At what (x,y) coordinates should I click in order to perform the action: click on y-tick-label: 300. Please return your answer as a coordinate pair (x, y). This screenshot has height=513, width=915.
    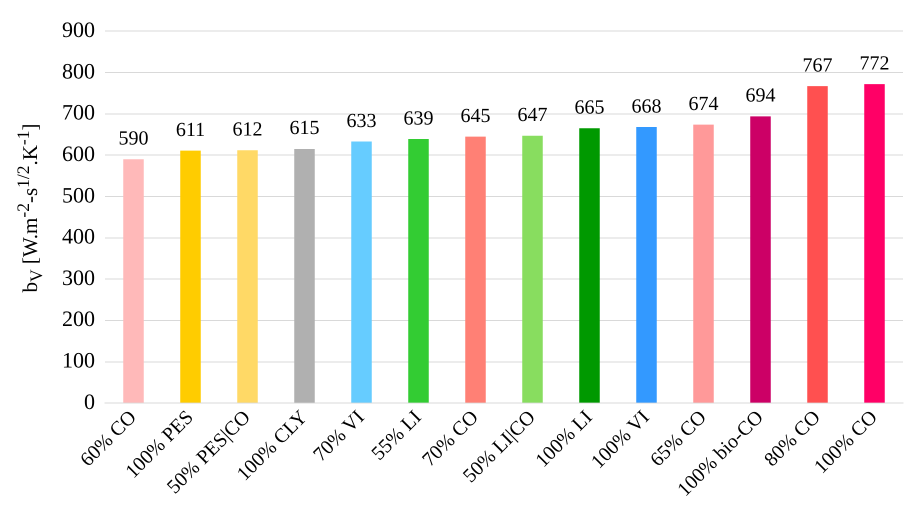
    Looking at the image, I should click on (78, 277).